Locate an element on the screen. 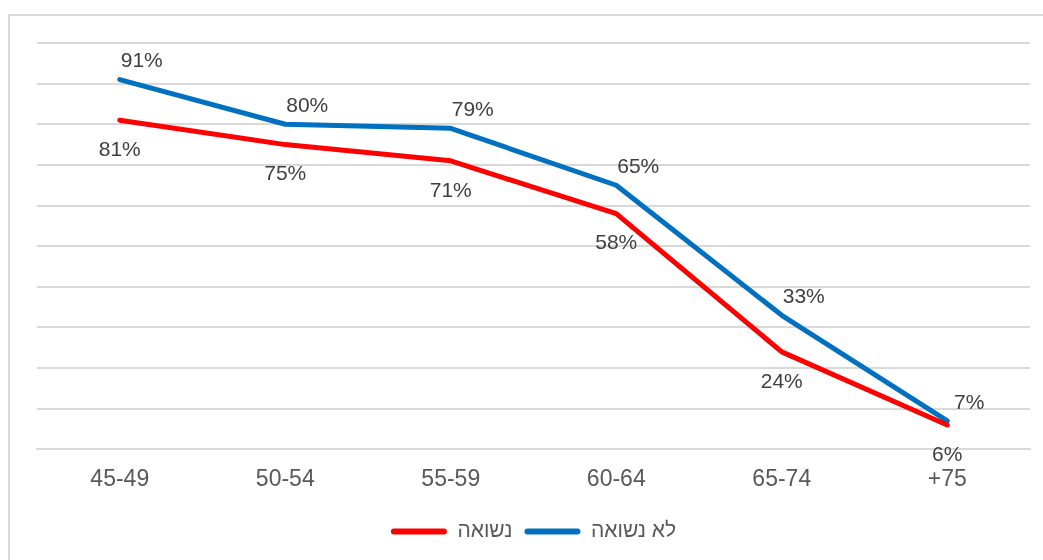  x-tick-label: 55-59 is located at coordinates (451, 477).